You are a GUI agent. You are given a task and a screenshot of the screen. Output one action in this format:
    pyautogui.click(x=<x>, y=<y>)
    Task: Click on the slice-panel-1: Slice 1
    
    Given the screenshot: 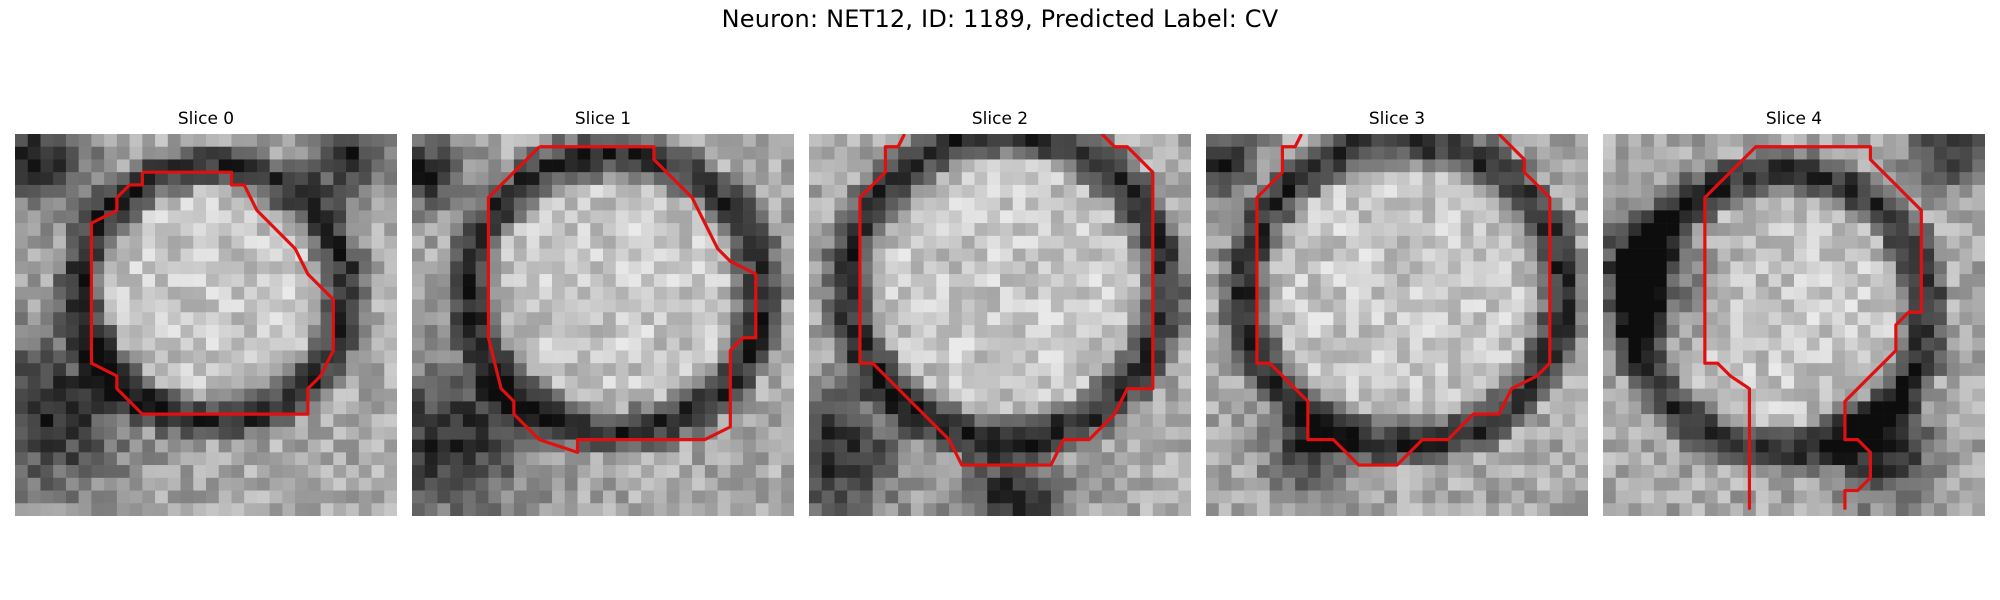 What is the action you would take?
    pyautogui.click(x=603, y=312)
    